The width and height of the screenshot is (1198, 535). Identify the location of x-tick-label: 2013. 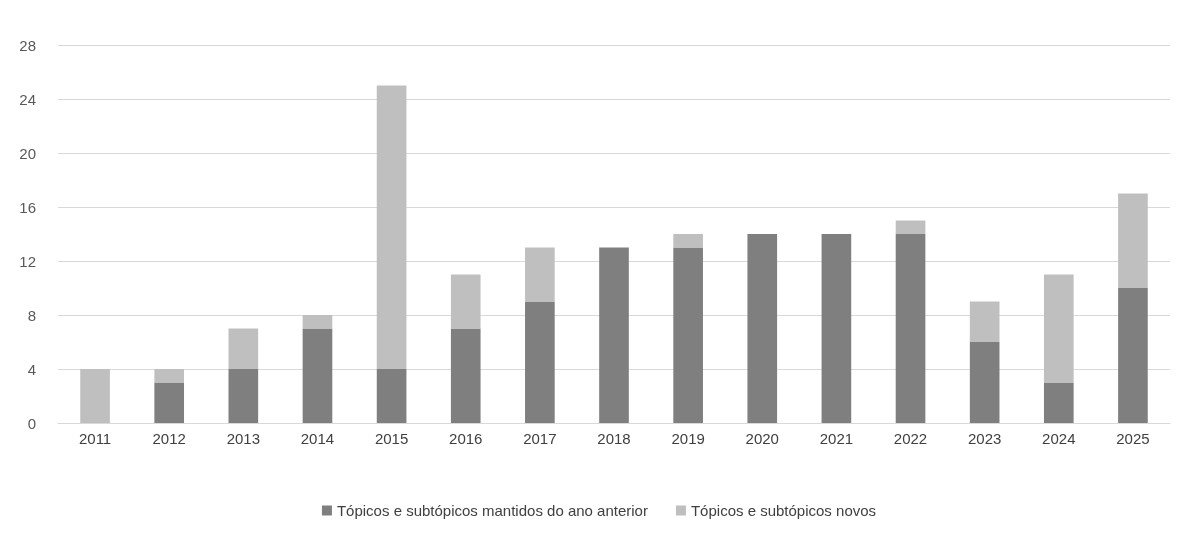
(243, 438).